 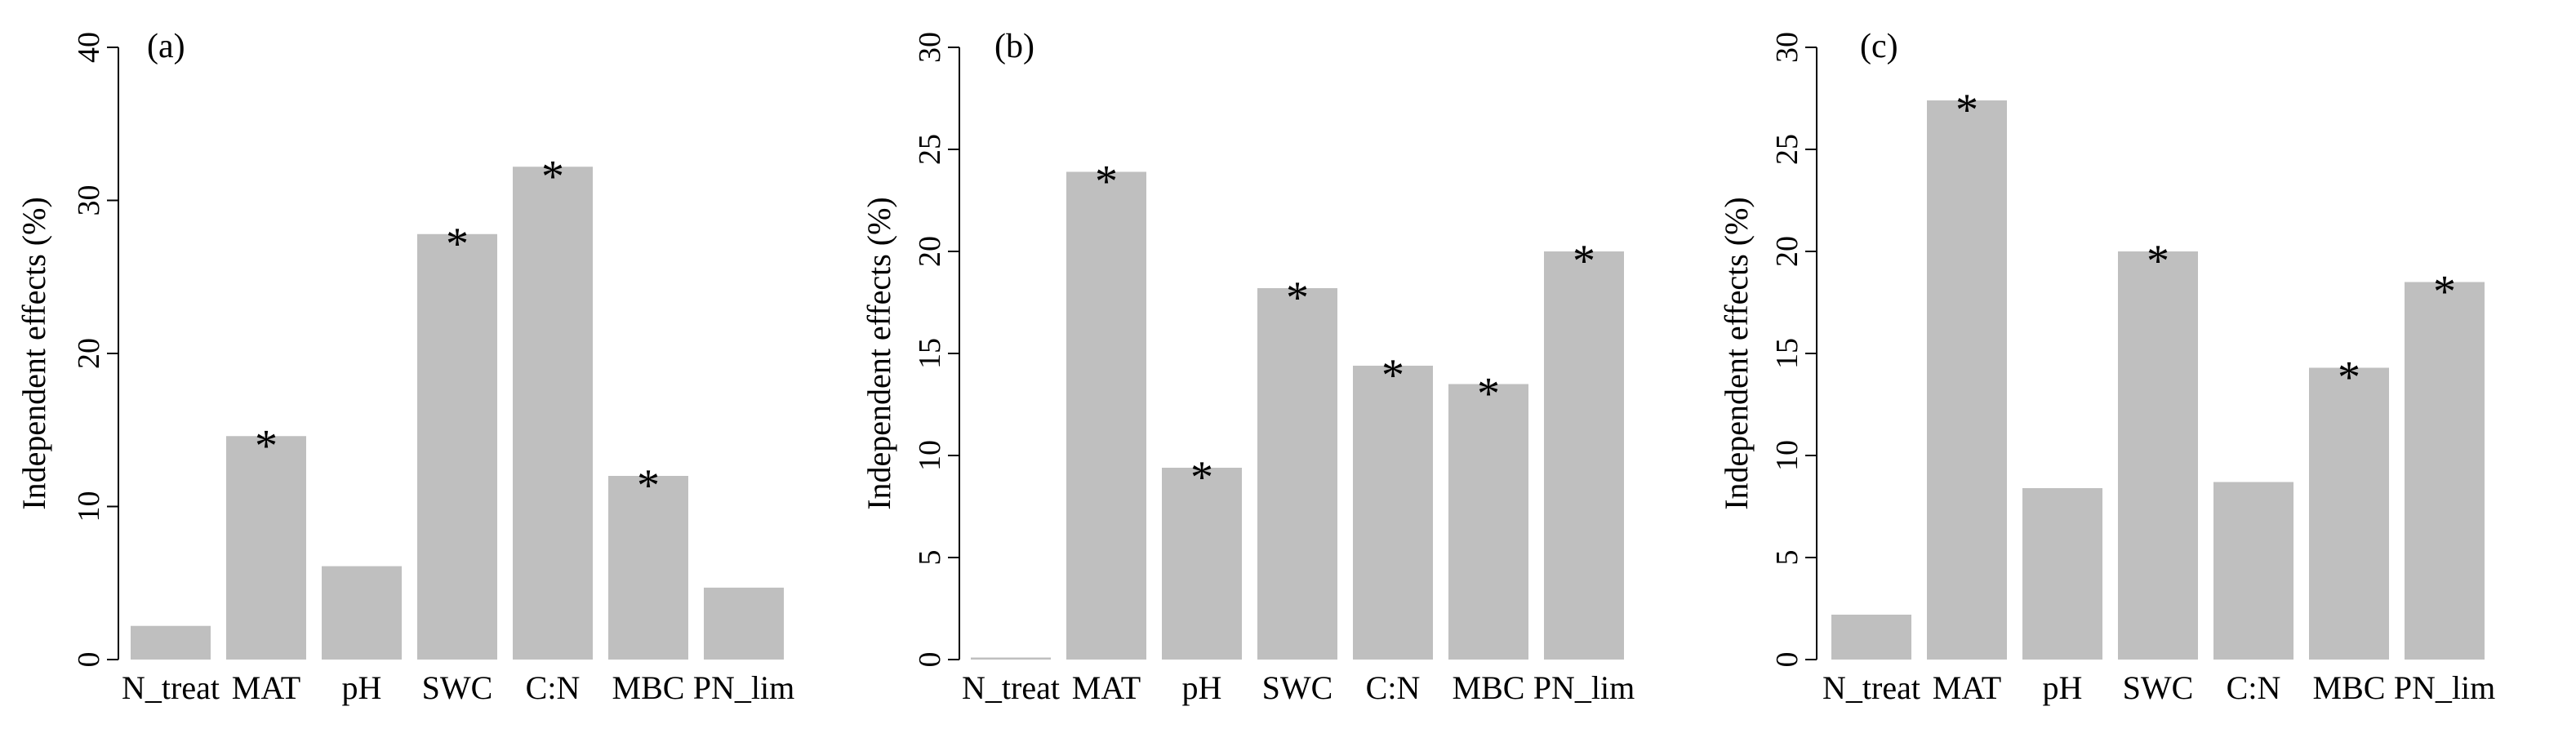 What do you see at coordinates (89, 47) in the screenshot?
I see `y-tick-label: 40` at bounding box center [89, 47].